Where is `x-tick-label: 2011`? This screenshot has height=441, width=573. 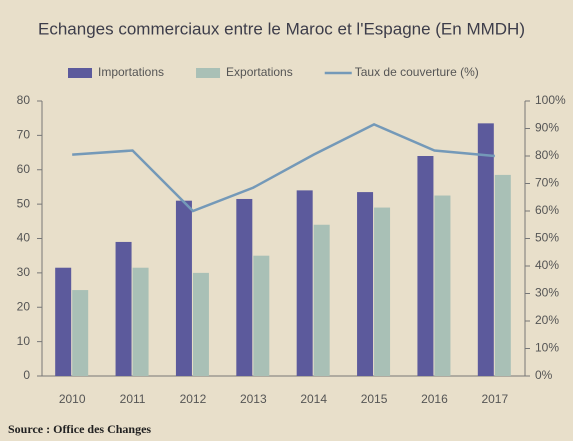
x-tick-label: 2011 is located at coordinates (133, 399).